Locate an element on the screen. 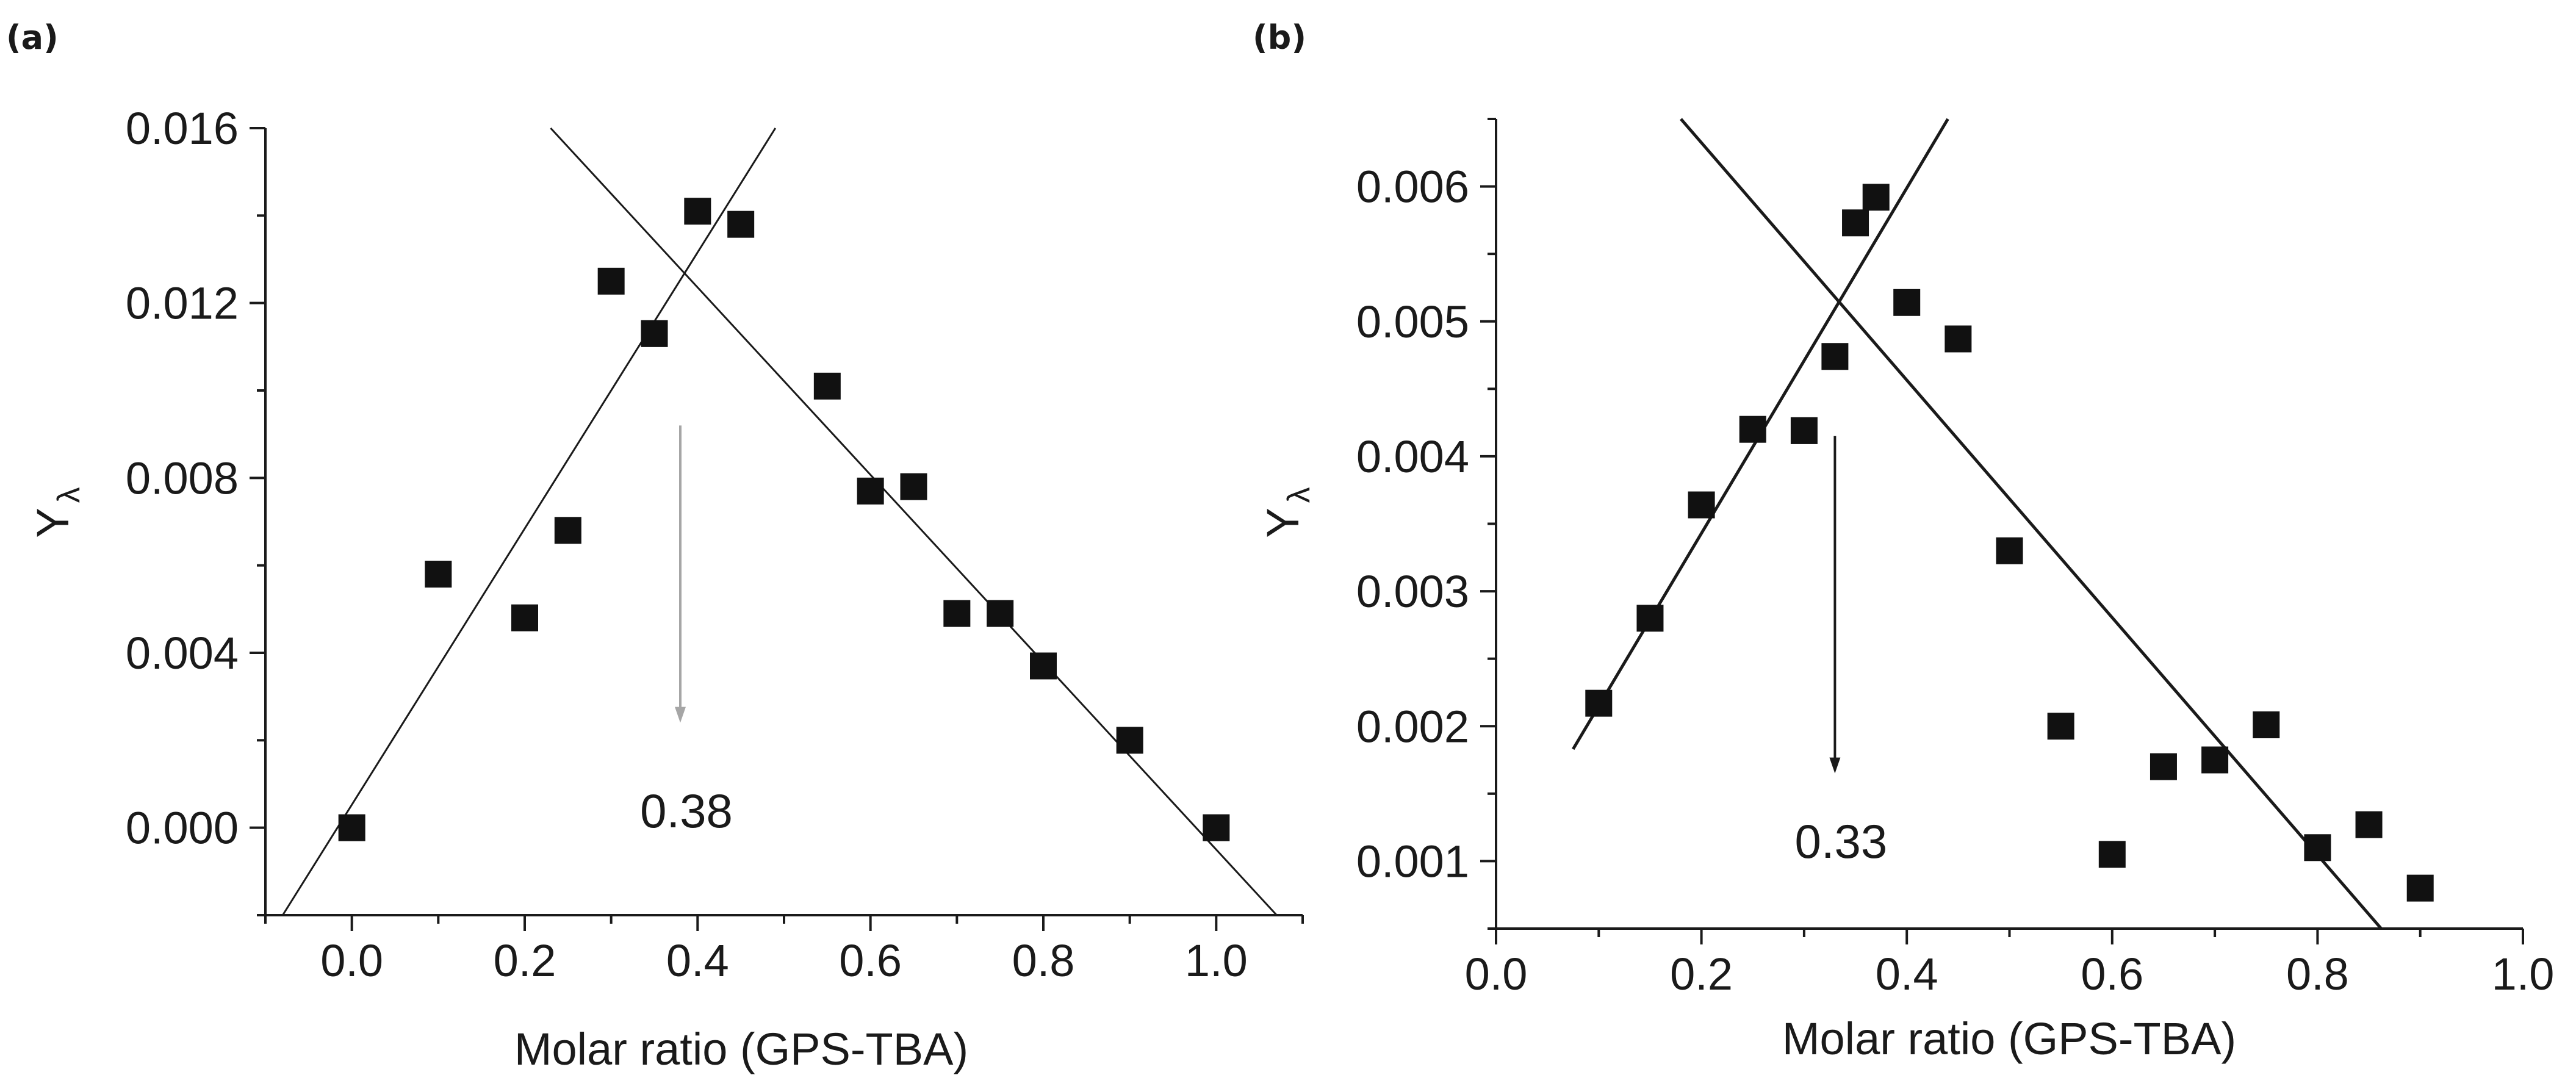  x-tick-label-a: 1.0 is located at coordinates (1216, 960).